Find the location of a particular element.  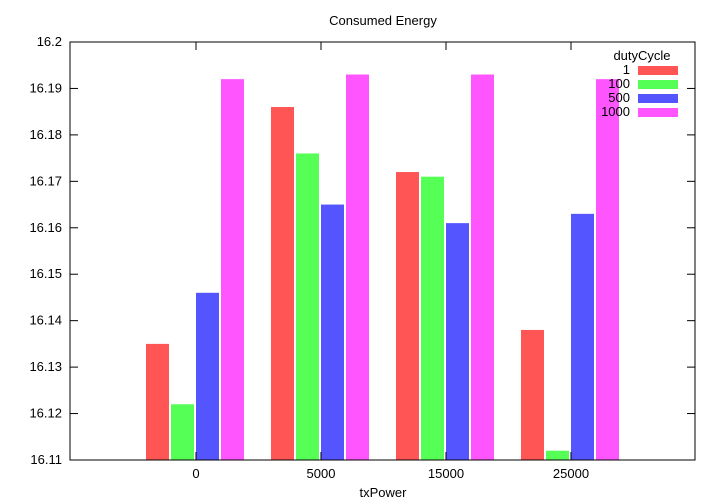

y-tick-label: 16.2 is located at coordinates (49, 41).